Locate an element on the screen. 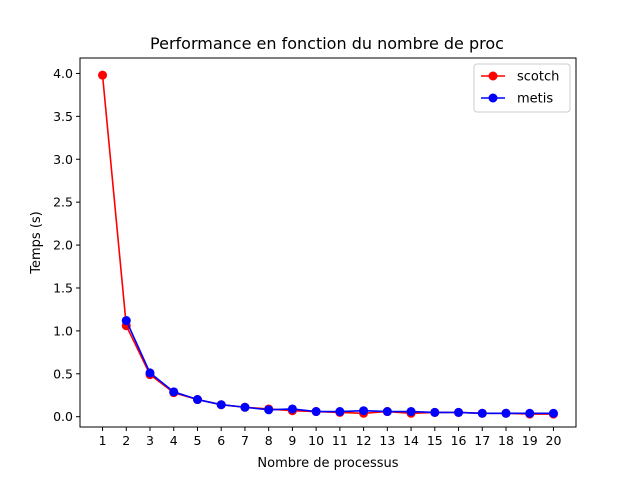 The width and height of the screenshot is (640, 480). y-axis-label: Temps (s) is located at coordinates (36, 242).